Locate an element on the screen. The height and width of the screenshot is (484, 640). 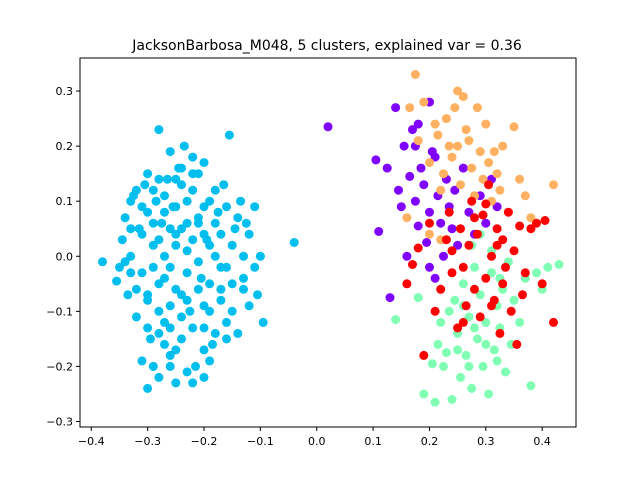
x-tick-label: 0.1 is located at coordinates (373, 441).